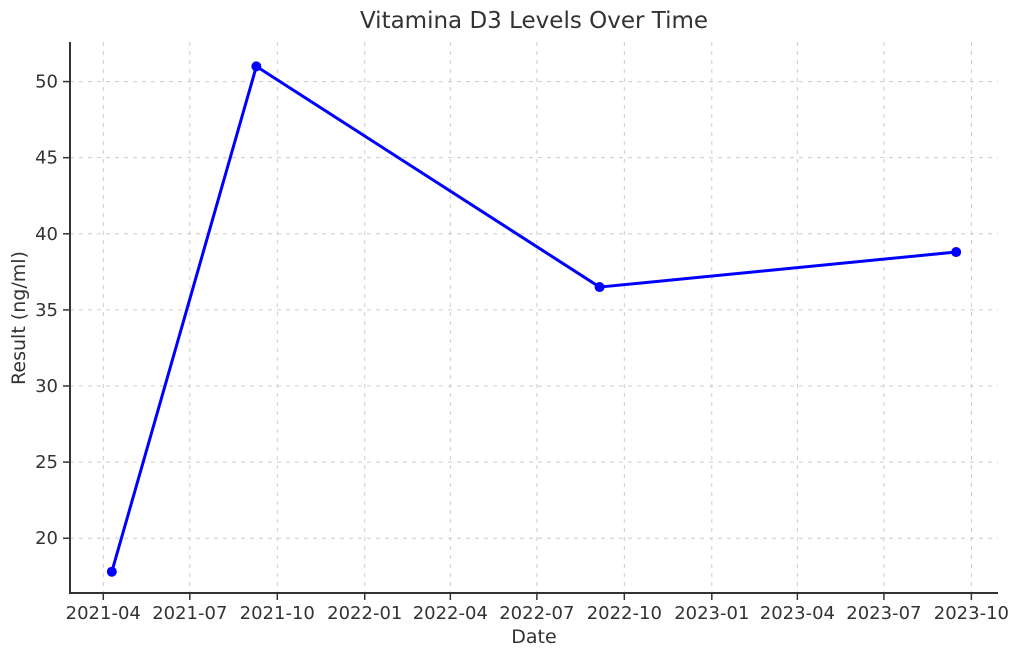 The height and width of the screenshot is (660, 1024). I want to click on x-tick-label: 2023-07, so click(883, 613).